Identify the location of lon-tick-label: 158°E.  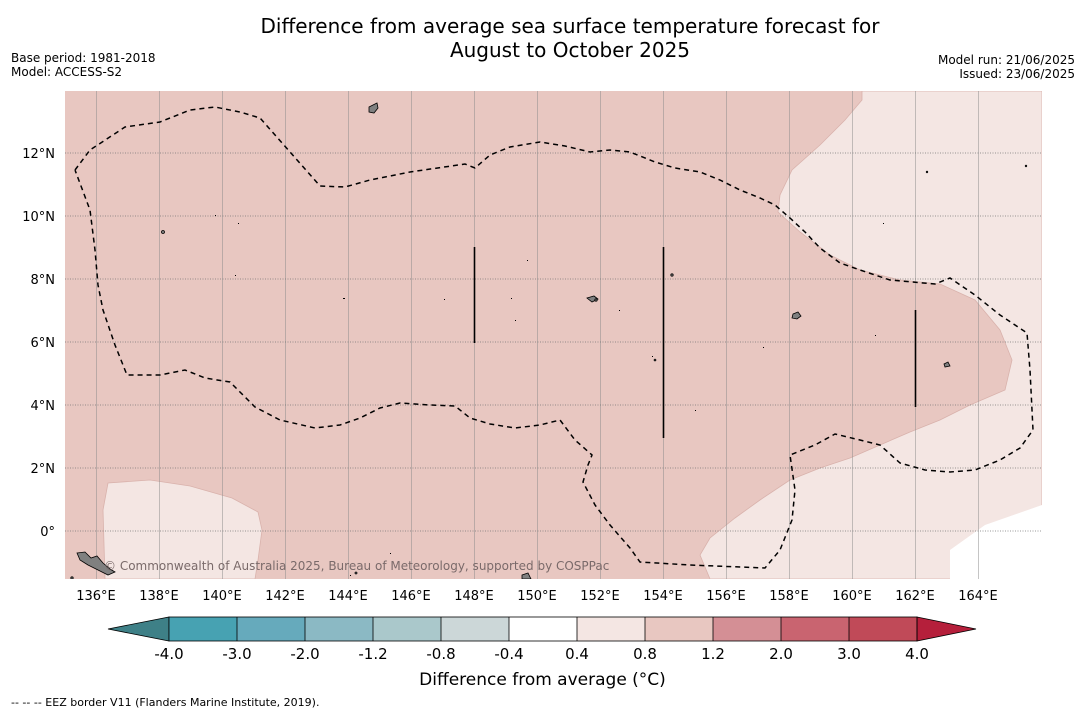
(789, 596).